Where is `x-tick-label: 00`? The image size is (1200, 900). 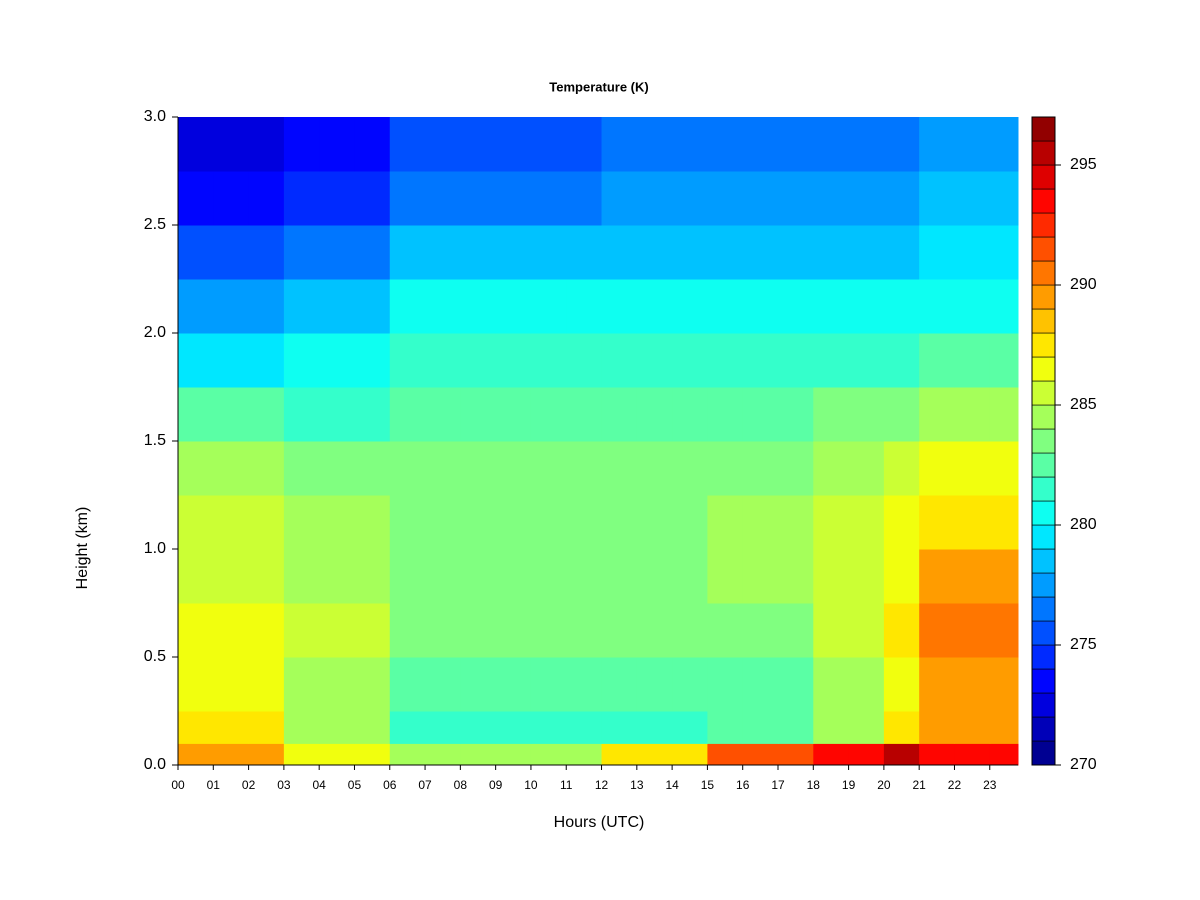
x-tick-label: 00 is located at coordinates (178, 785).